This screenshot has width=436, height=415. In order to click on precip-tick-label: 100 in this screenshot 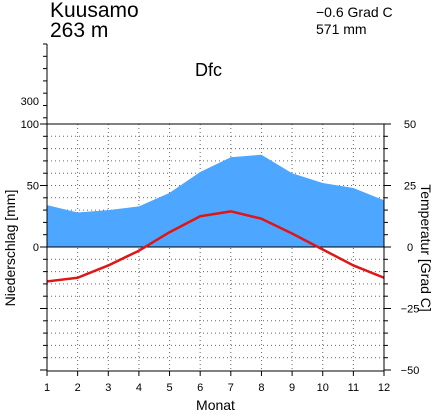, I will do `click(30, 125)`.